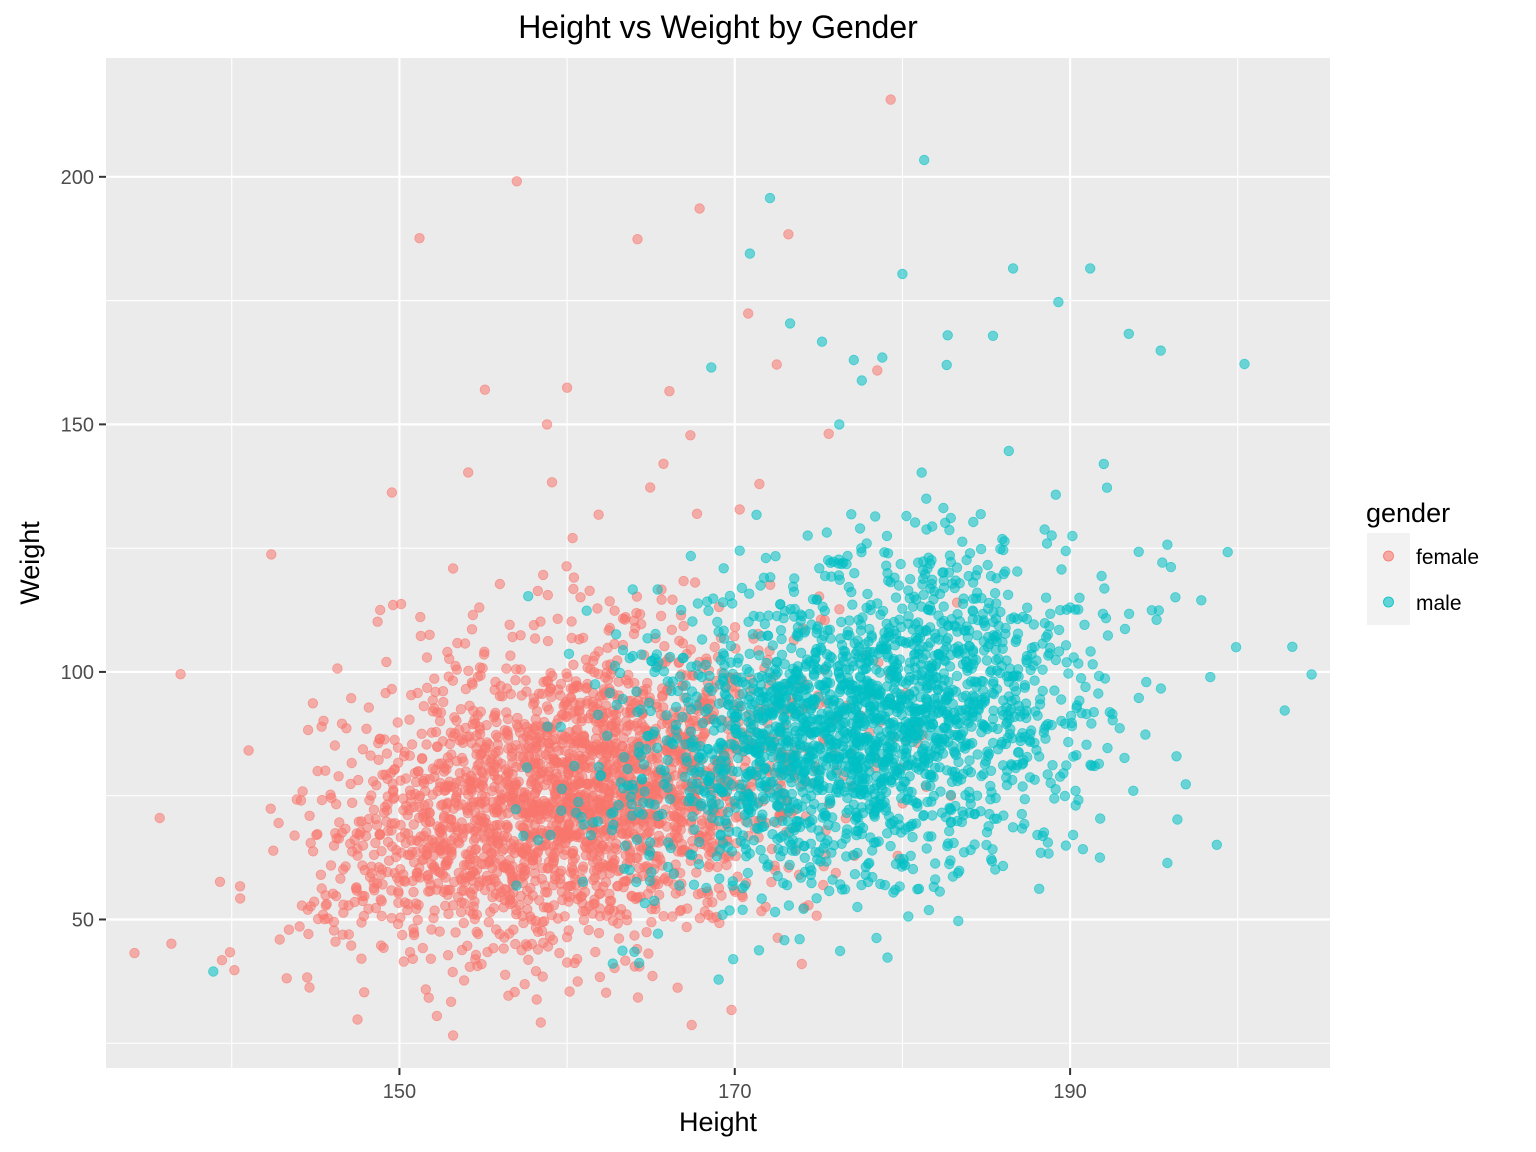  What do you see at coordinates (1388, 602) in the screenshot?
I see `legend-swatch-male` at bounding box center [1388, 602].